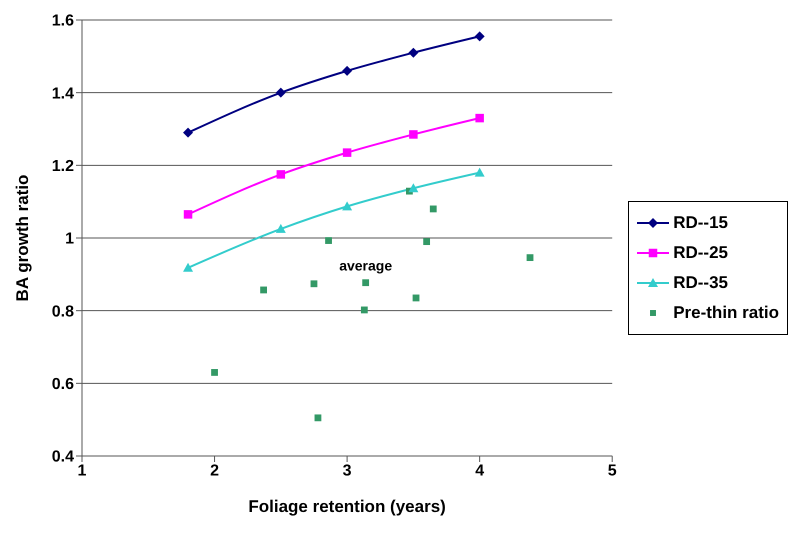  What do you see at coordinates (700, 253) in the screenshot?
I see `legend-label: RD--25` at bounding box center [700, 253].